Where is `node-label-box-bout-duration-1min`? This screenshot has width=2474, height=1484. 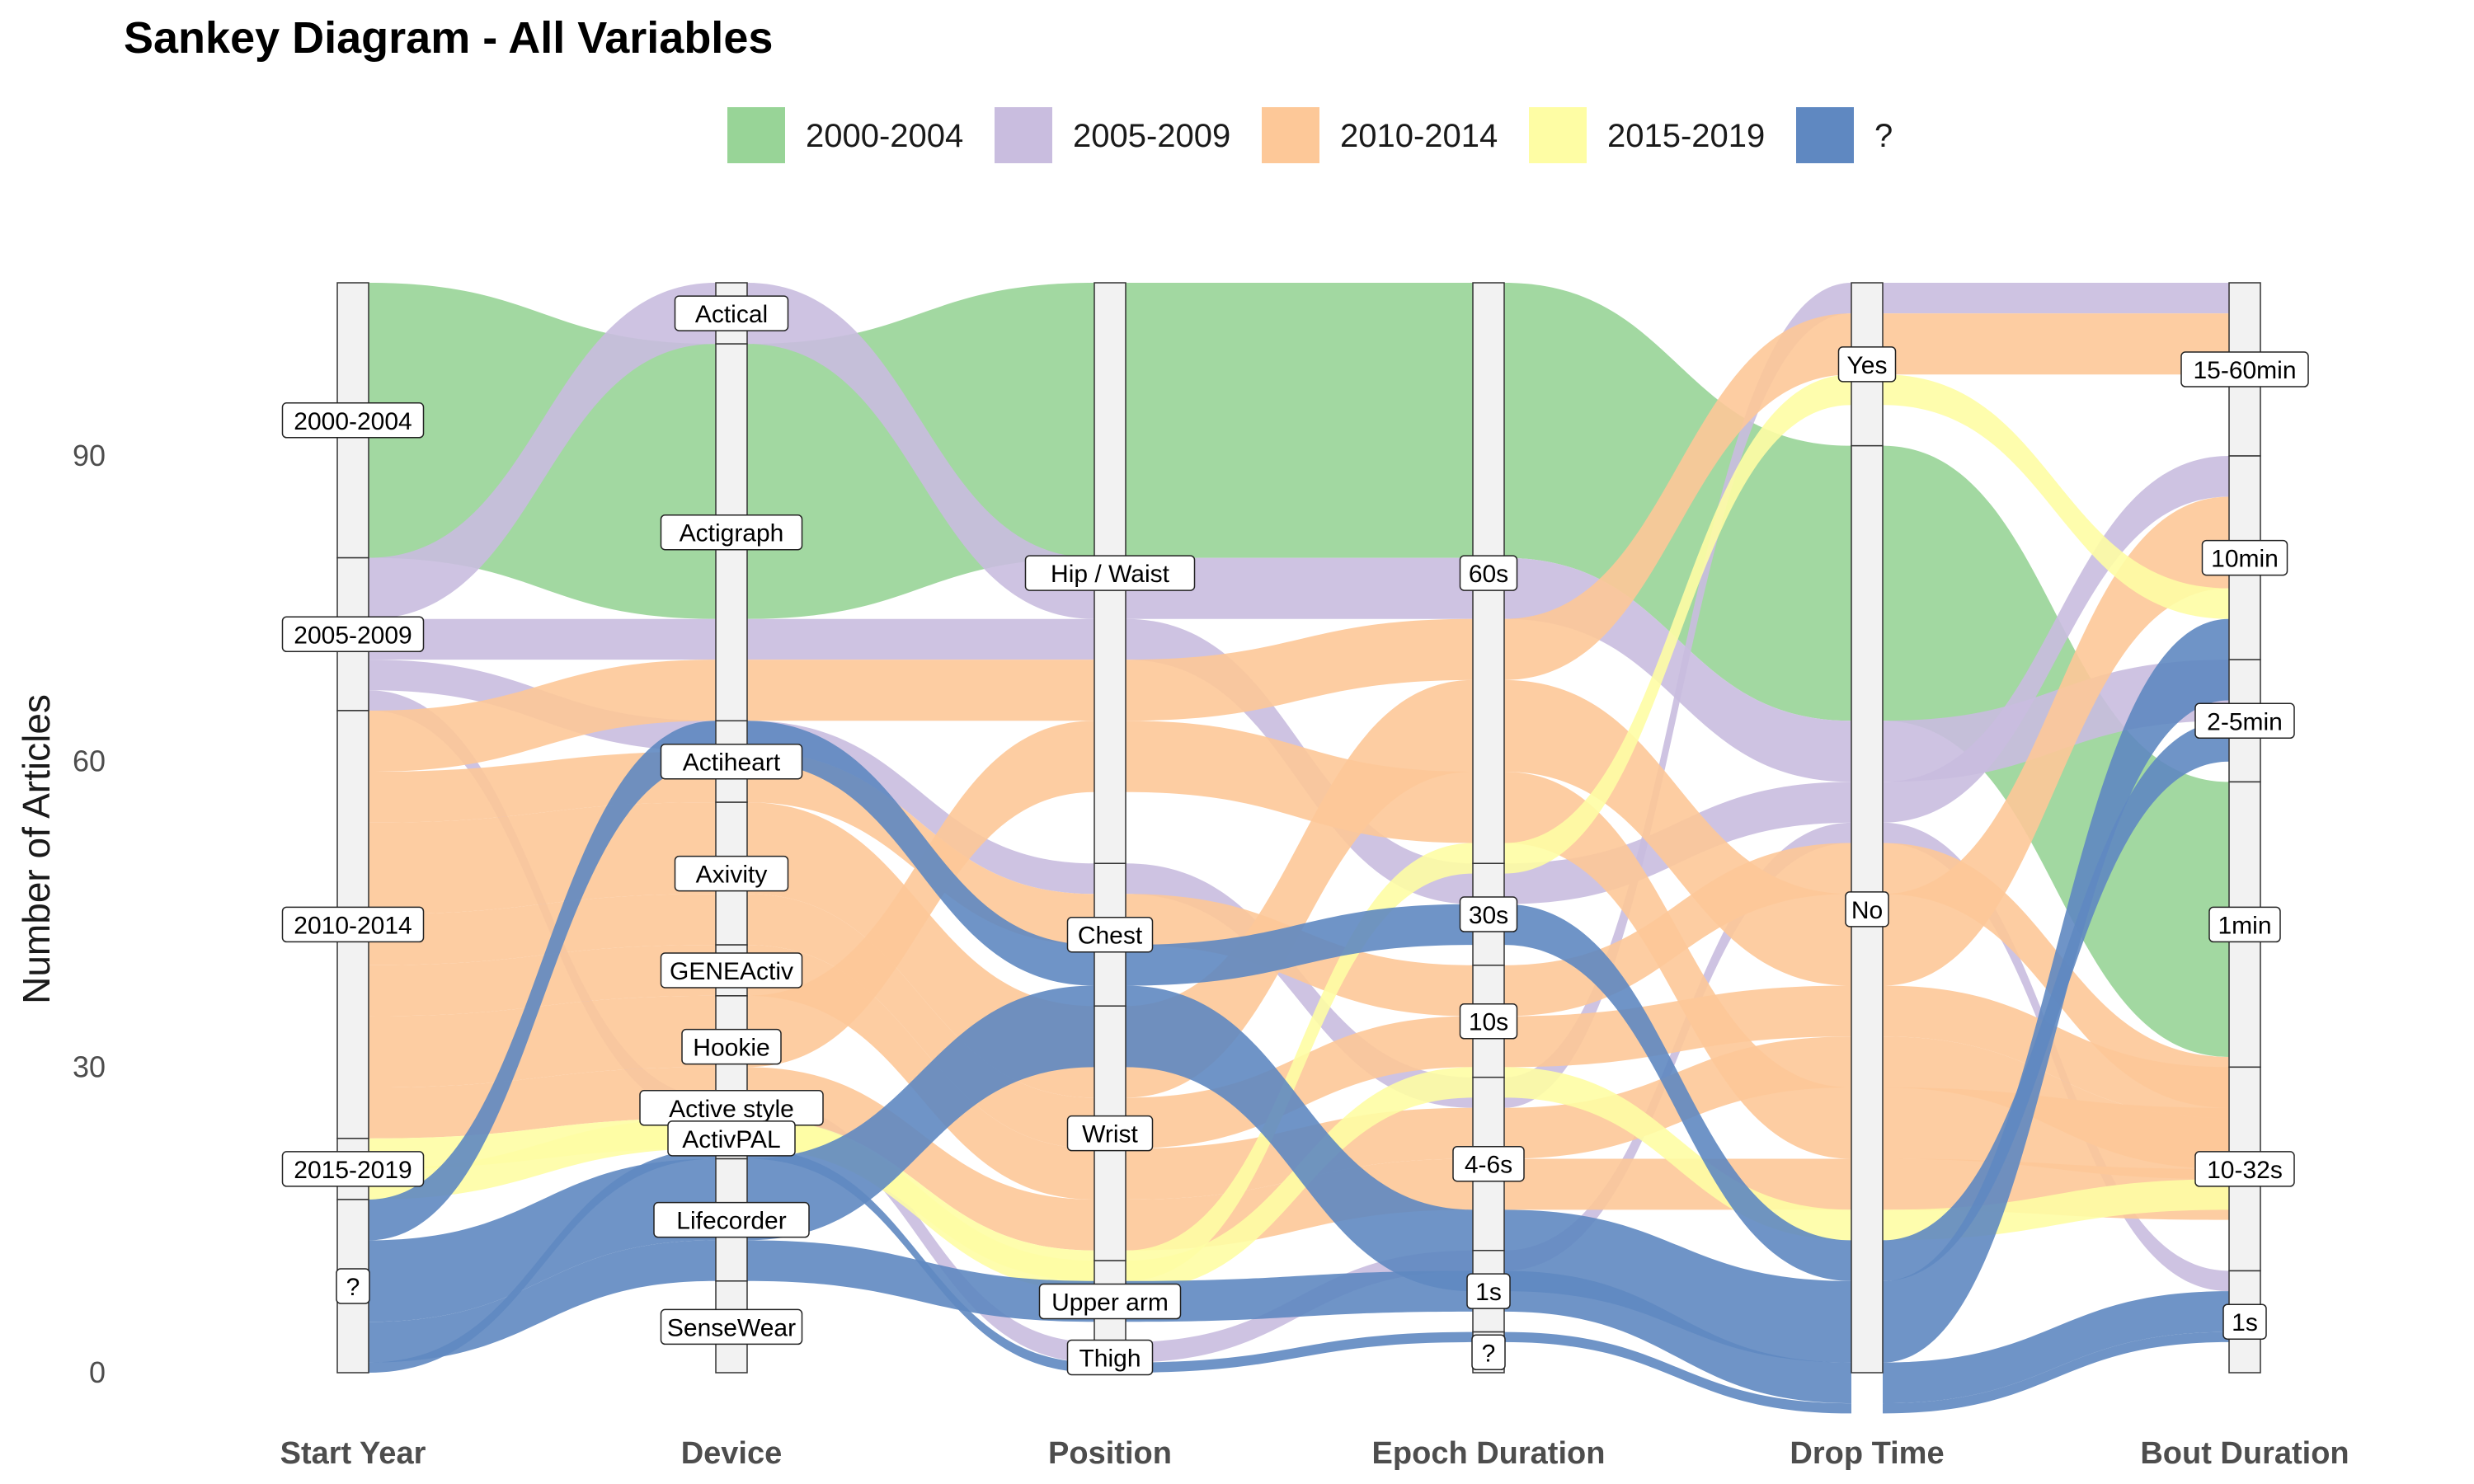
node-label-box-bout-duration-1min is located at coordinates (2244, 924).